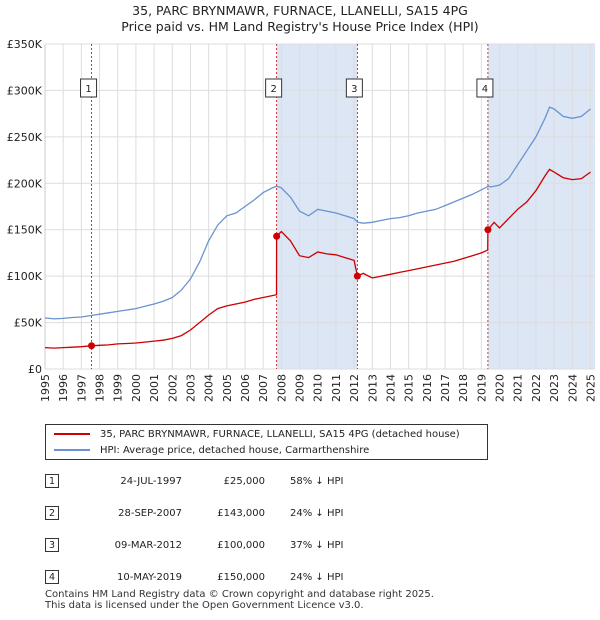 This screenshot has height=620, width=600. I want to click on sale-hpi-diff: 37% ↓ HPI, so click(317, 545).